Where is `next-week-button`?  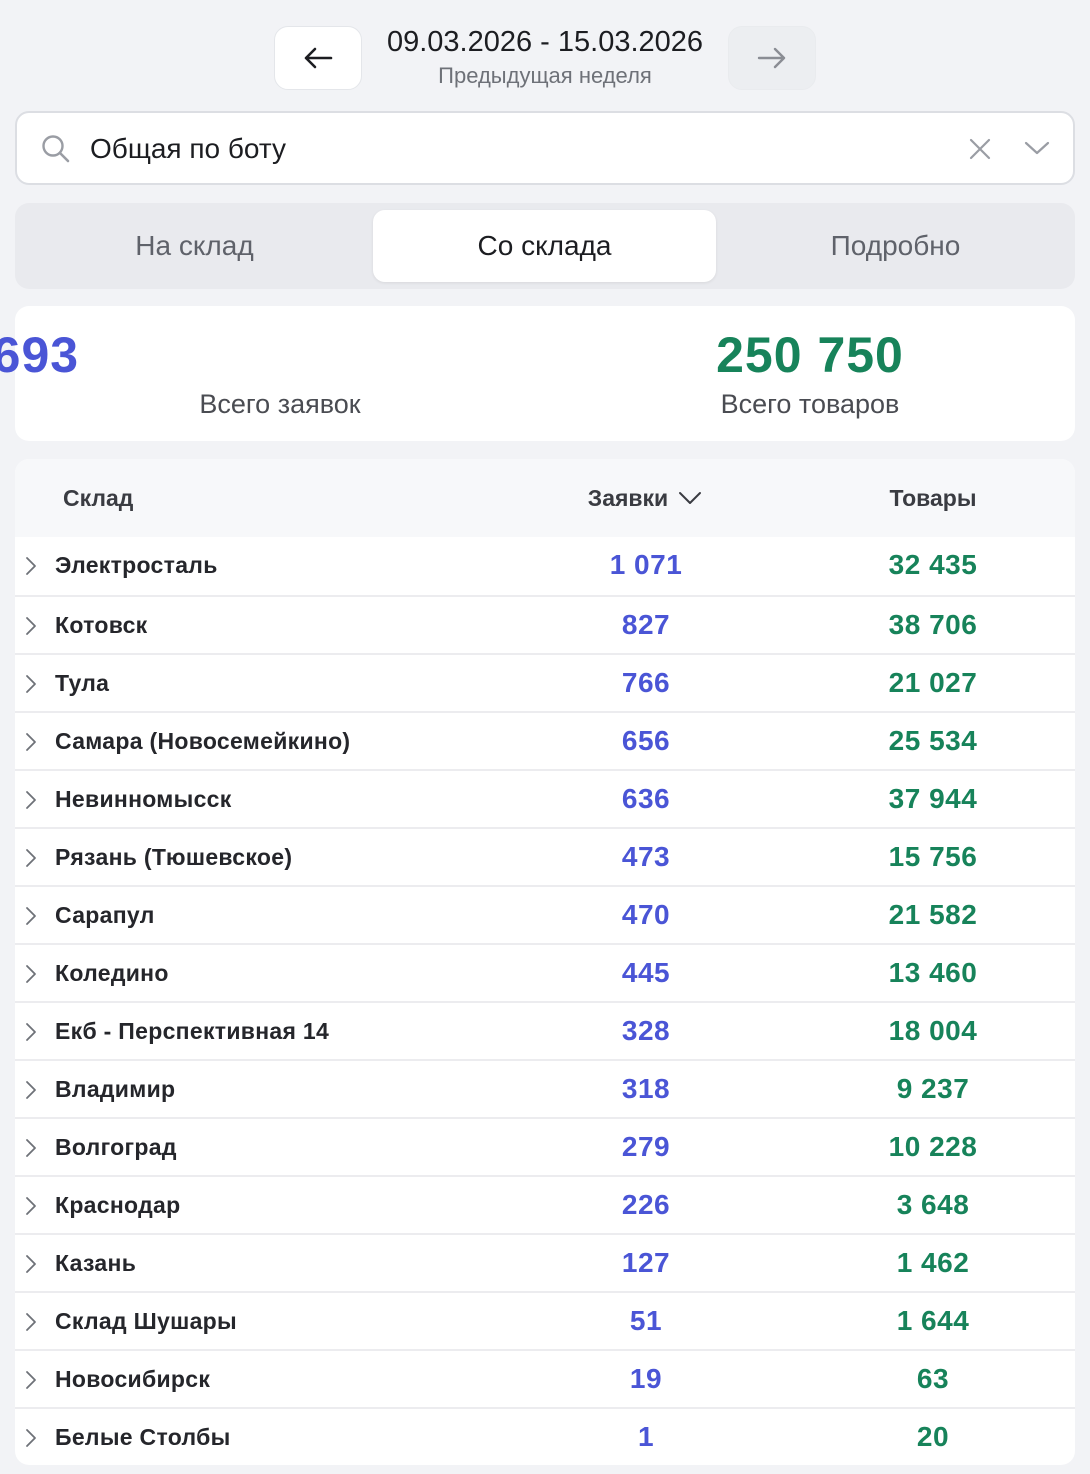
next-week-button is located at coordinates (772, 58).